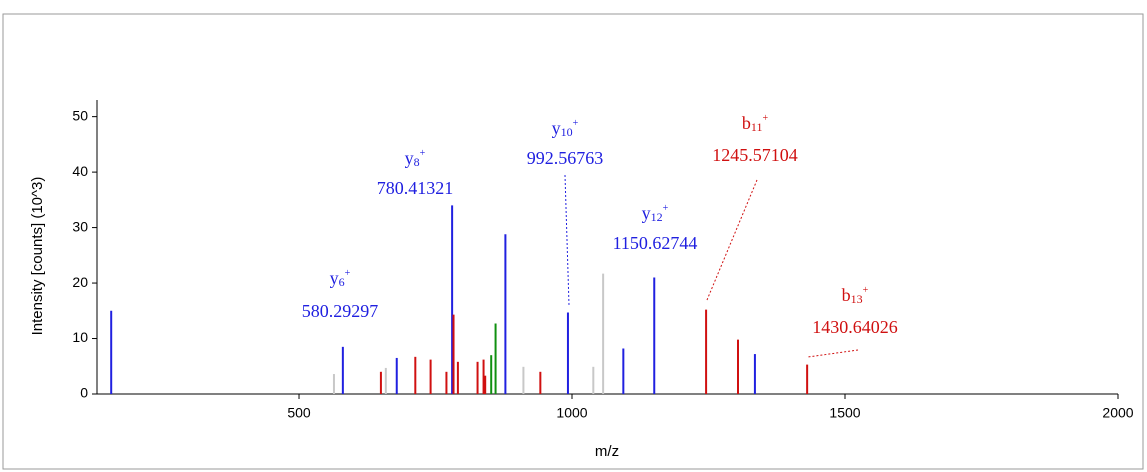  I want to click on mz-label: 580.29297, so click(340, 311).